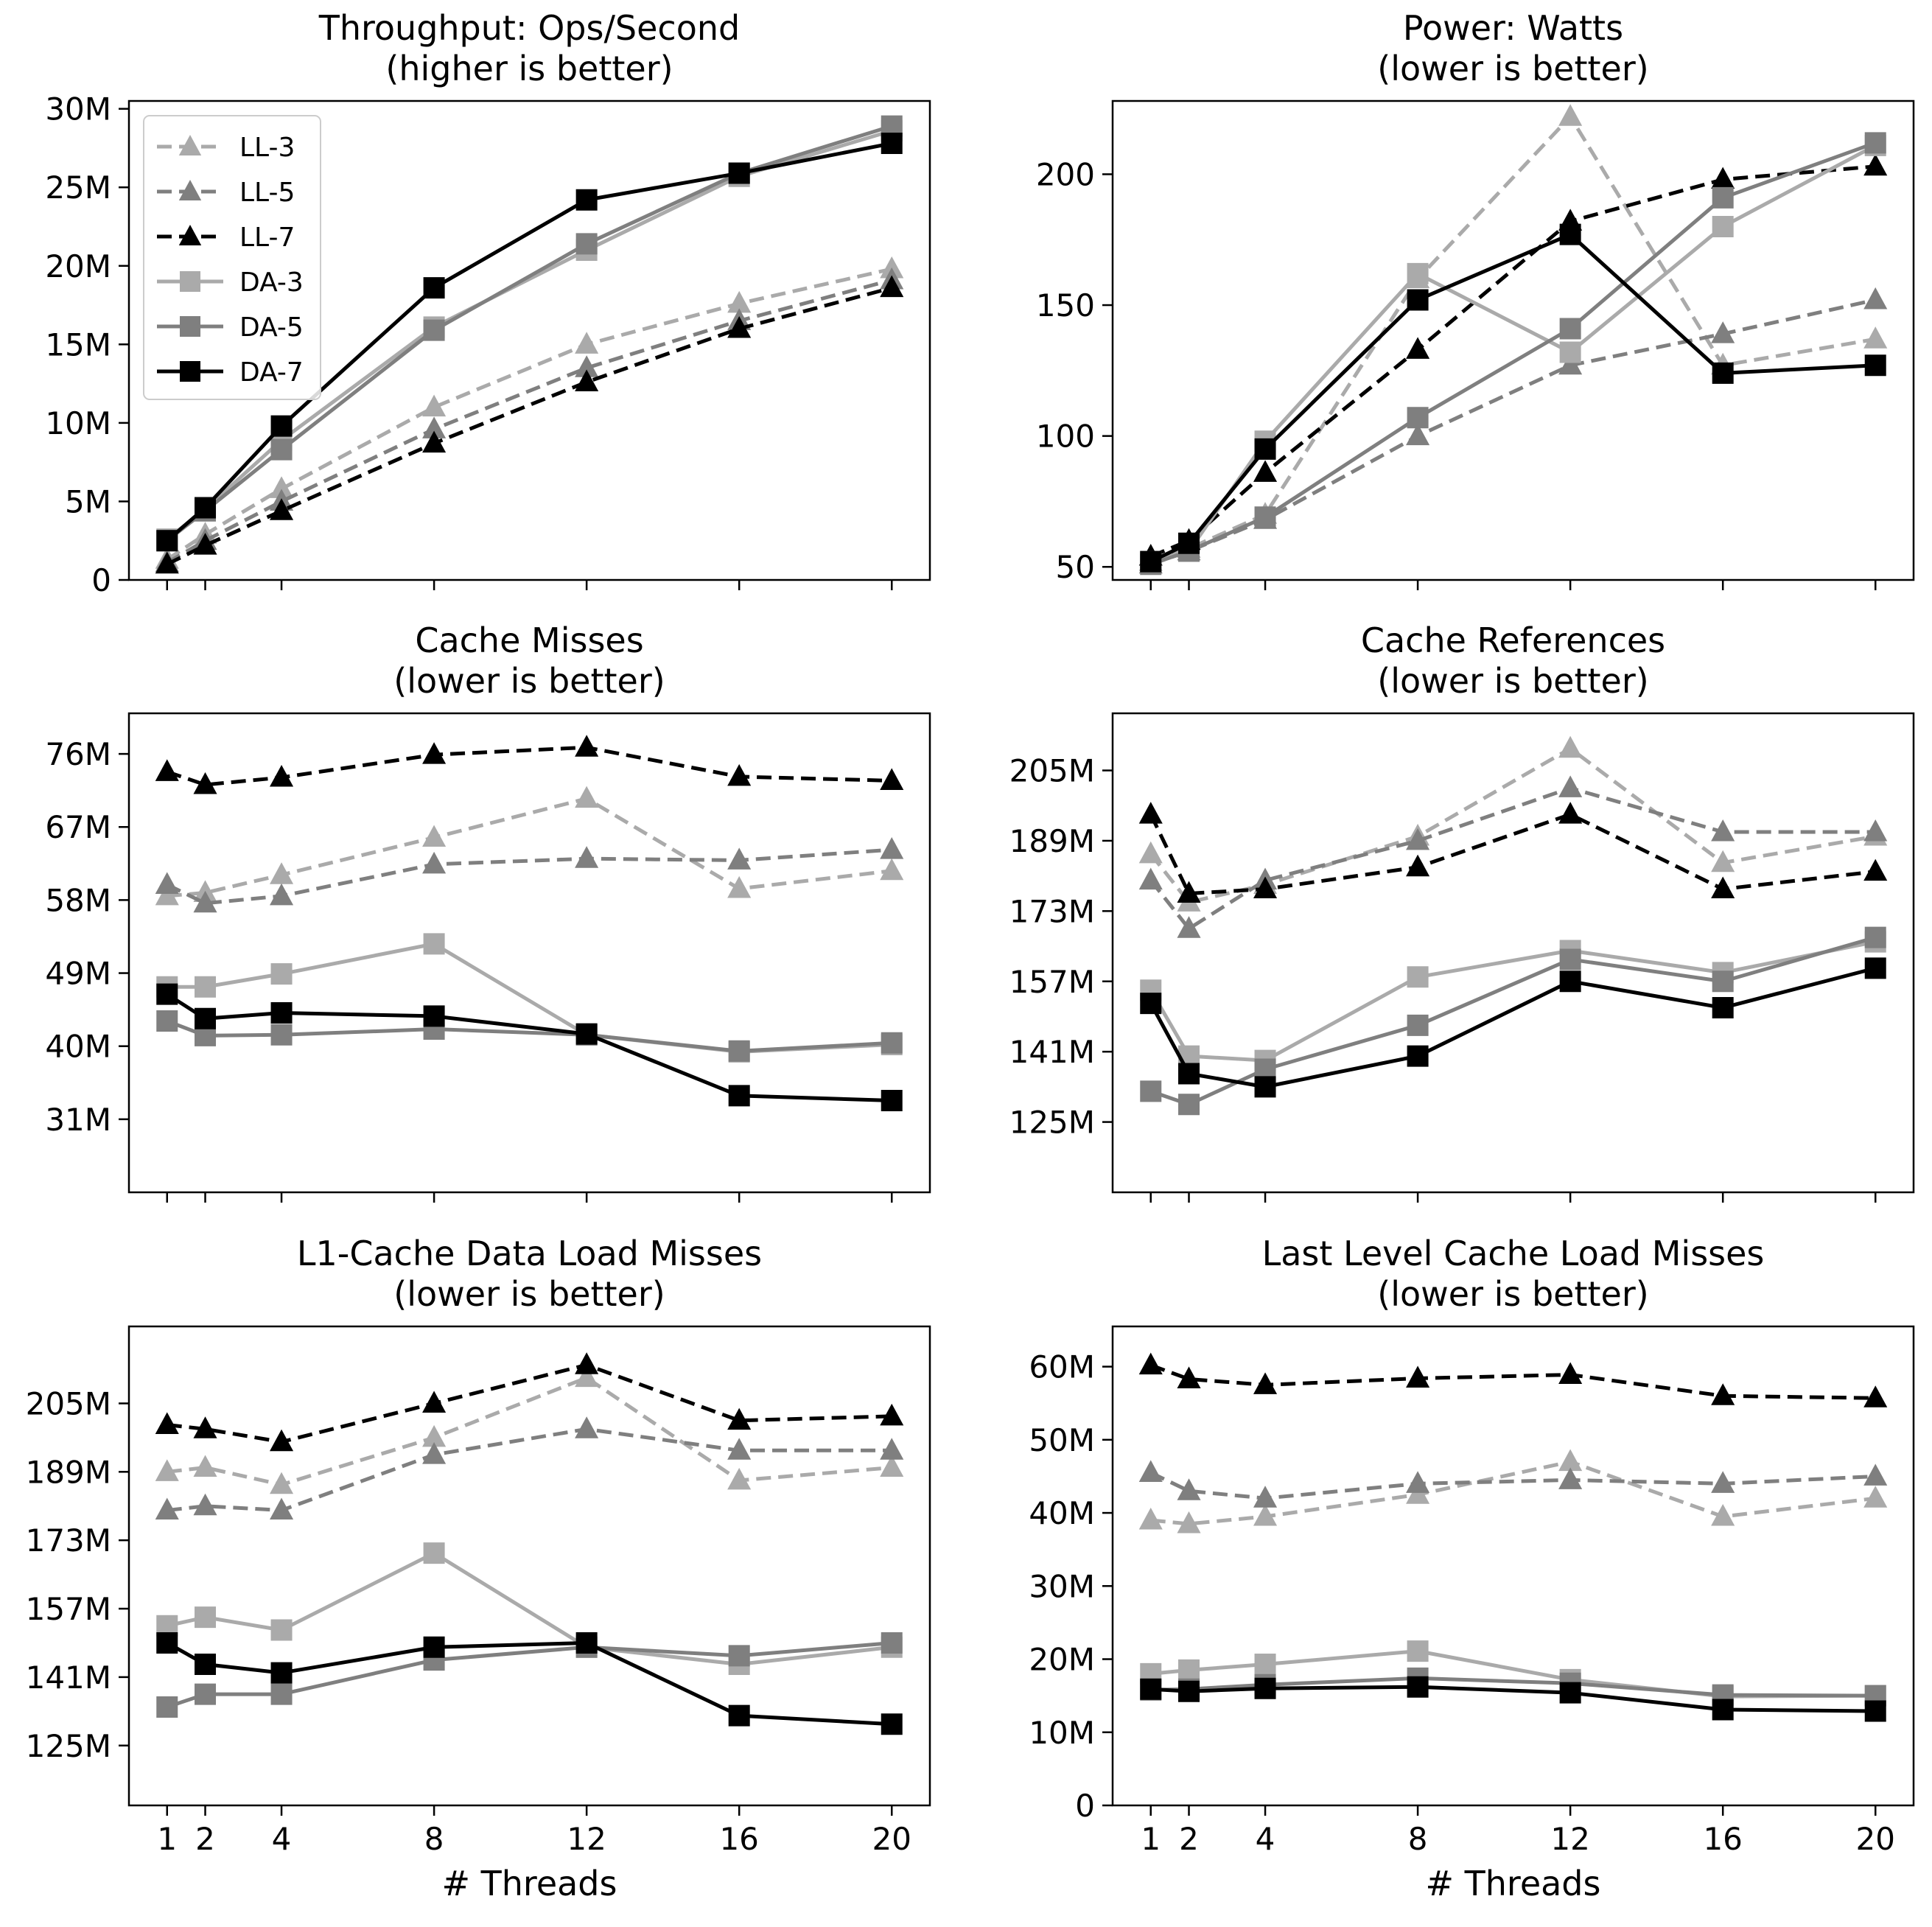 The height and width of the screenshot is (1927, 1932). What do you see at coordinates (78, 754) in the screenshot?
I see `y-tick-label: 76M` at bounding box center [78, 754].